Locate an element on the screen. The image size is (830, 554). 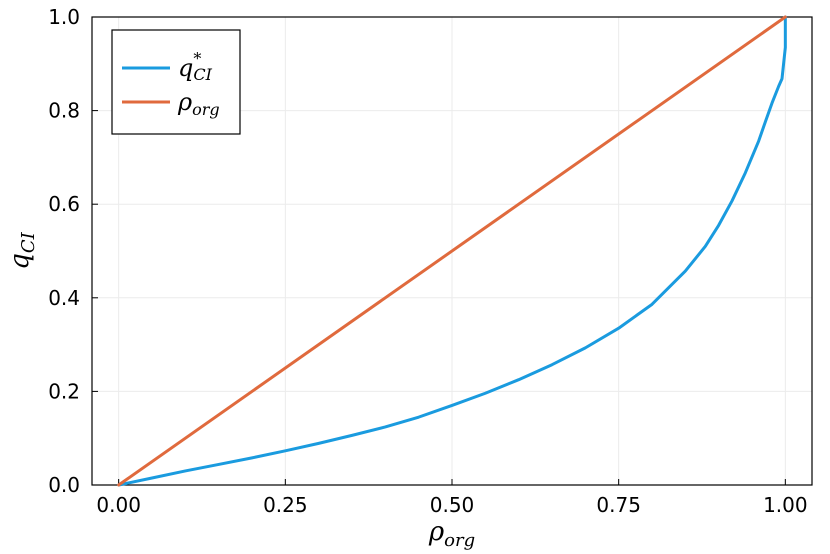
x-axis-label-base: ρ is located at coordinates (436, 532).